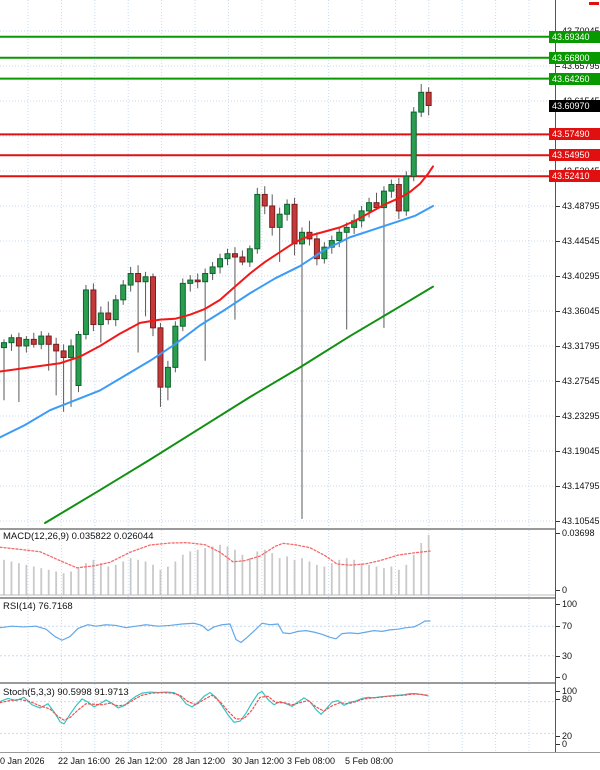  Describe the element at coordinates (570, 691) in the screenshot. I see `stoch-scale-label: 100` at that location.